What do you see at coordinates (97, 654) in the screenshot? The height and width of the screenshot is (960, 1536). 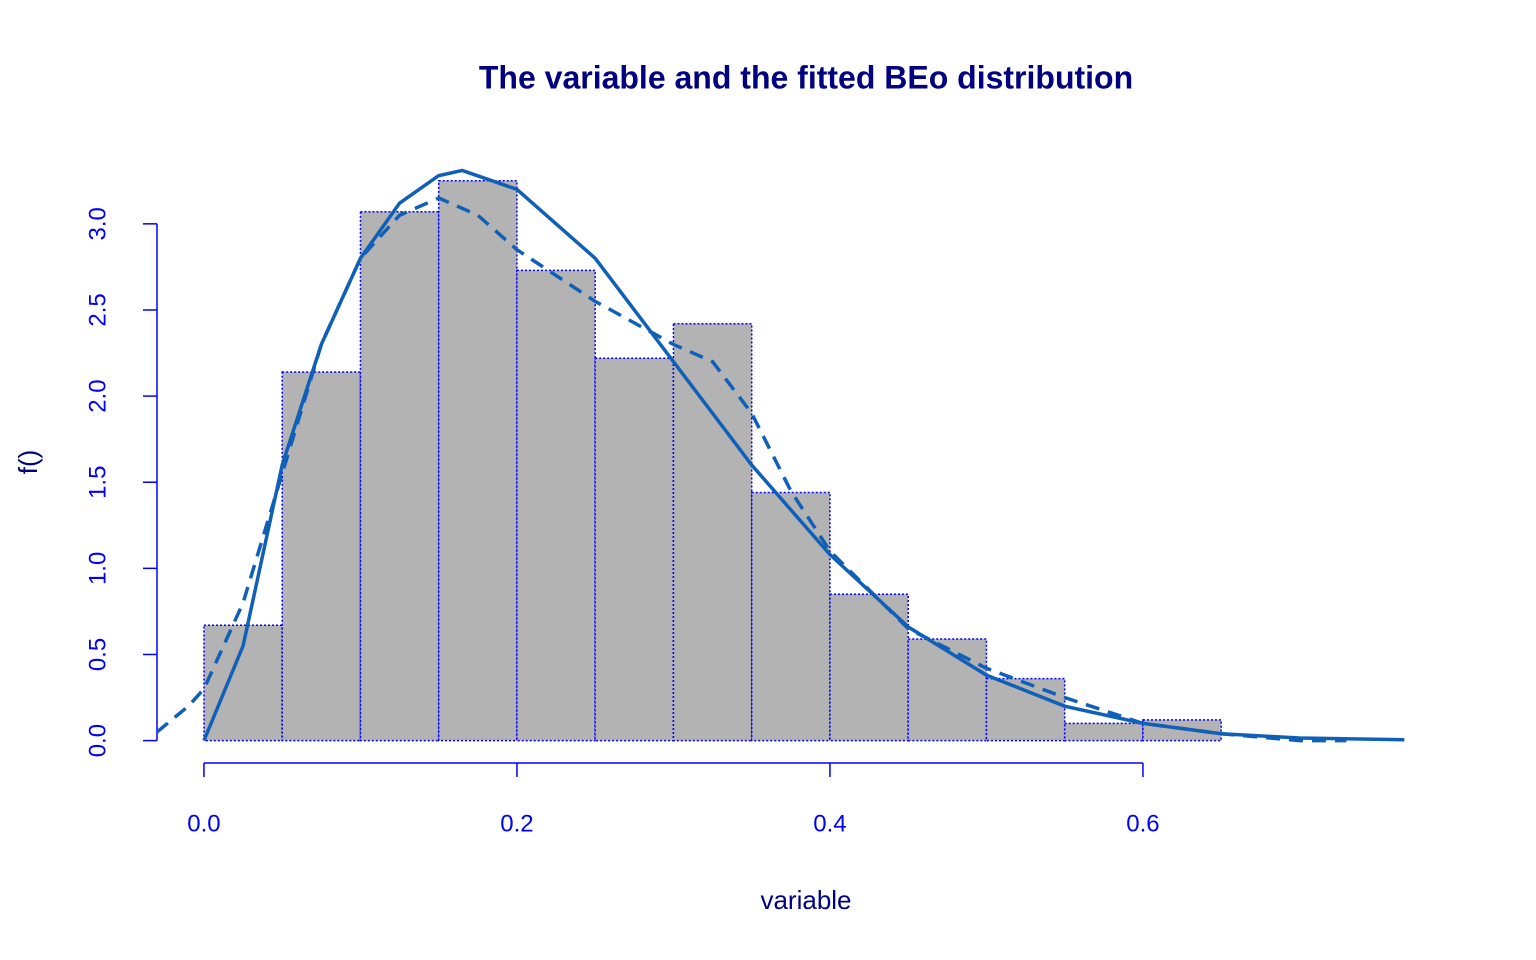 I see `y-tick-label: 0.5` at bounding box center [97, 654].